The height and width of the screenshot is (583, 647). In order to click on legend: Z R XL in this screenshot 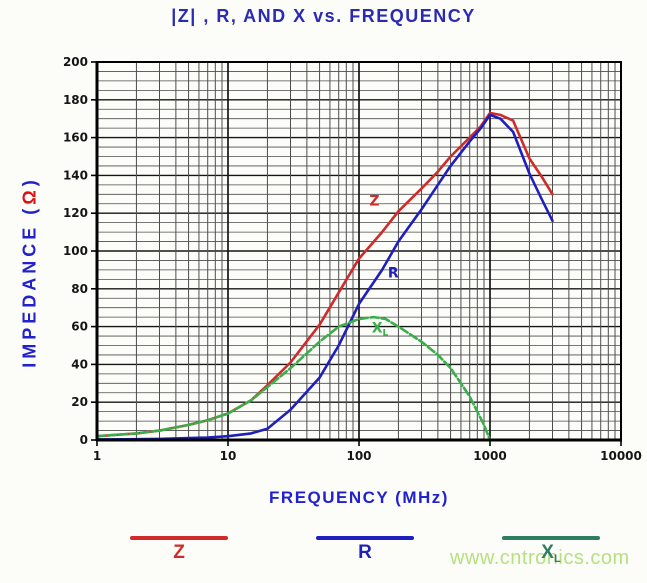, I will do `click(323, 558)`.